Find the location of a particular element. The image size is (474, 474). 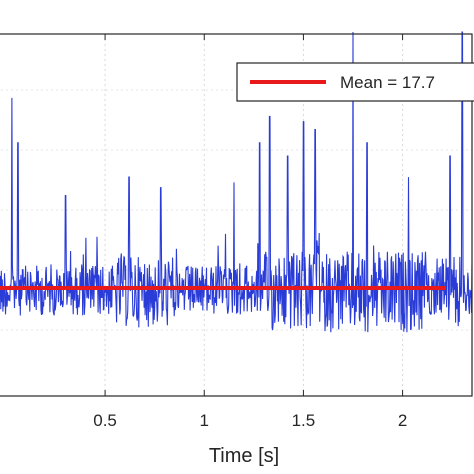

x-tick-label-1: 1 is located at coordinates (204, 420).